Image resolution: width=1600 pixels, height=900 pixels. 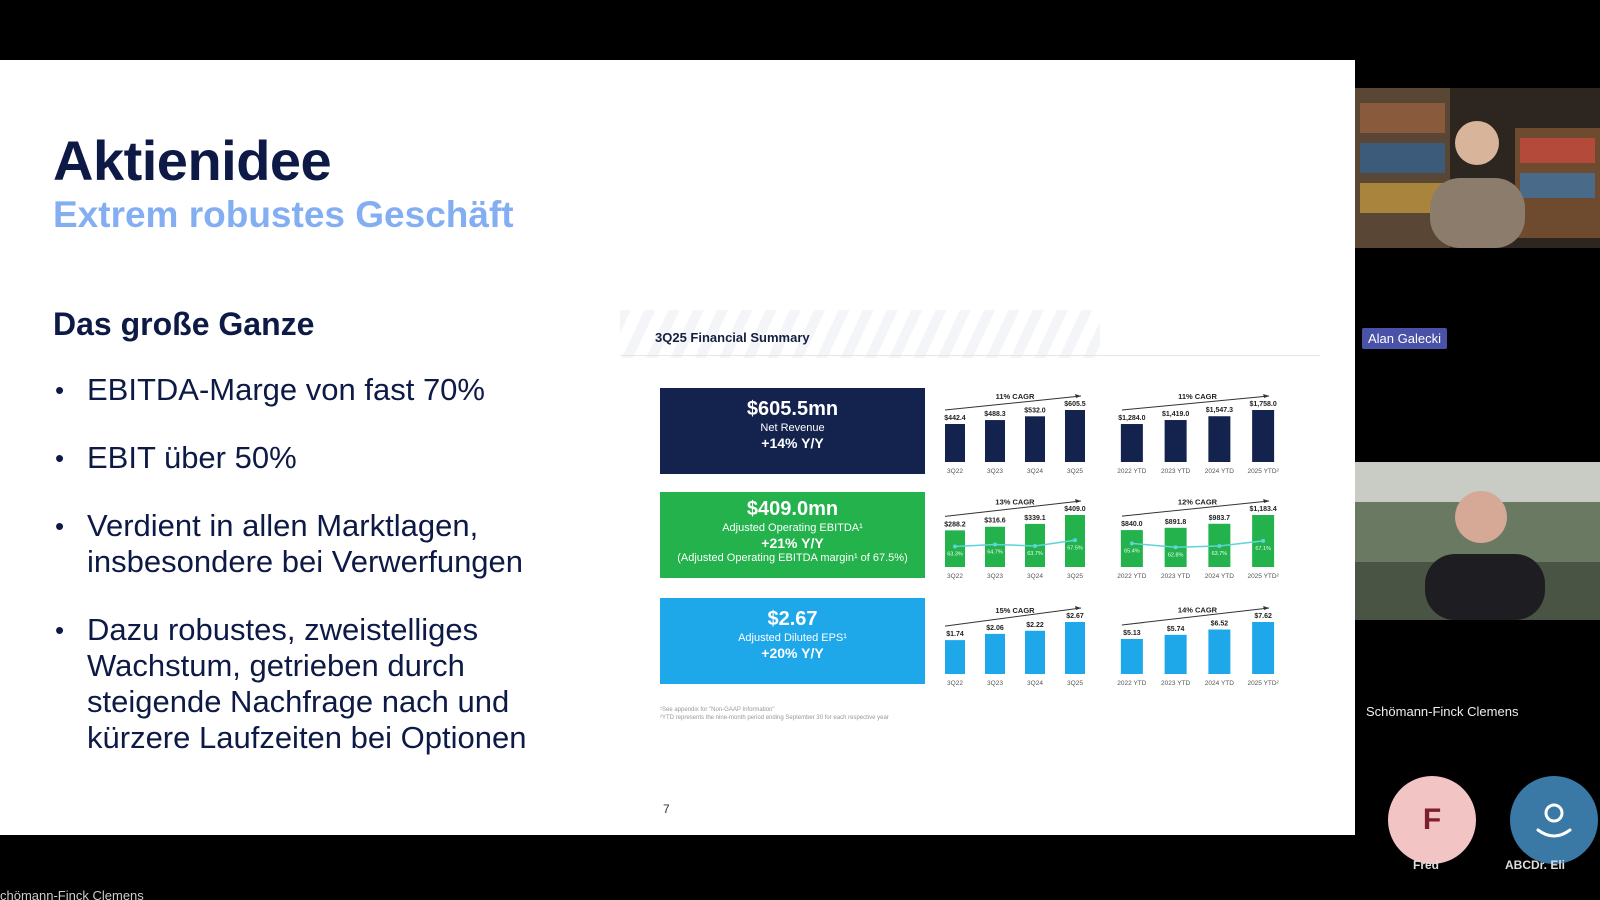 What do you see at coordinates (666, 809) in the screenshot?
I see `page-number: 7` at bounding box center [666, 809].